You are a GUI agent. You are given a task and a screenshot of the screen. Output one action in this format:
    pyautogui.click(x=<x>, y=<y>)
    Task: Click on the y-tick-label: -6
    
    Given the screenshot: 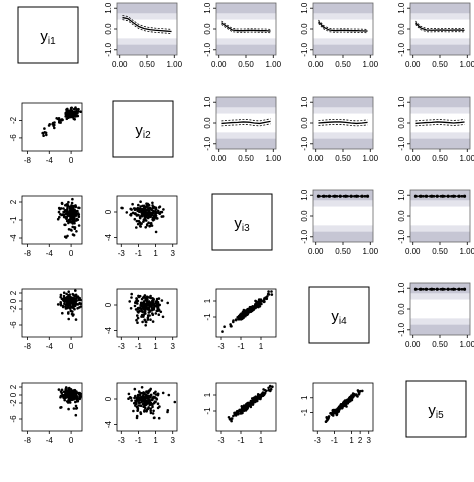 What is the action you would take?
    pyautogui.click(x=13, y=419)
    